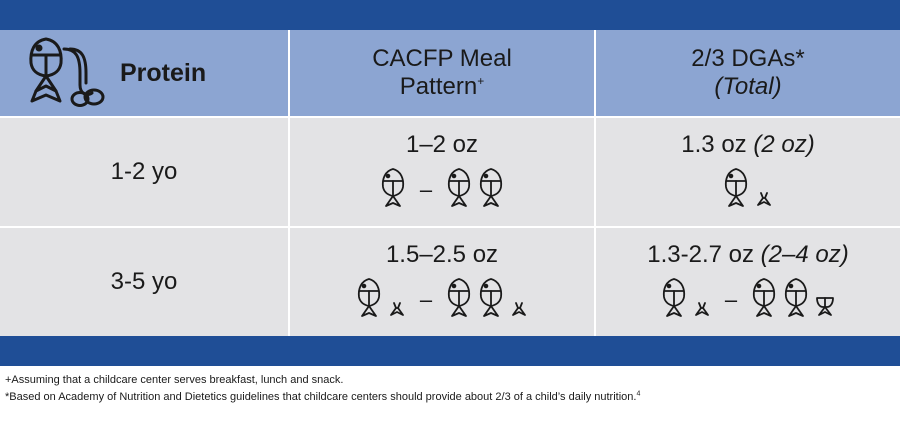  I want to click on dga-cell: 1.3-2.7 oz (2–4 oz) –, so click(747, 282).